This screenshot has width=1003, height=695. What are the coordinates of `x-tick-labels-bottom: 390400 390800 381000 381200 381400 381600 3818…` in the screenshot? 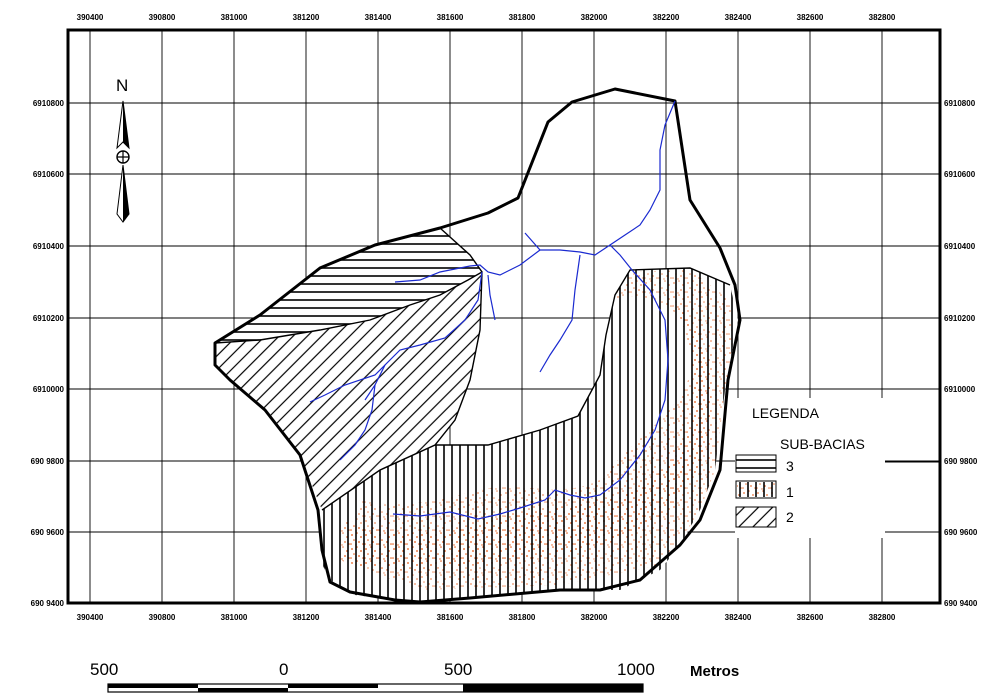 It's located at (486, 617).